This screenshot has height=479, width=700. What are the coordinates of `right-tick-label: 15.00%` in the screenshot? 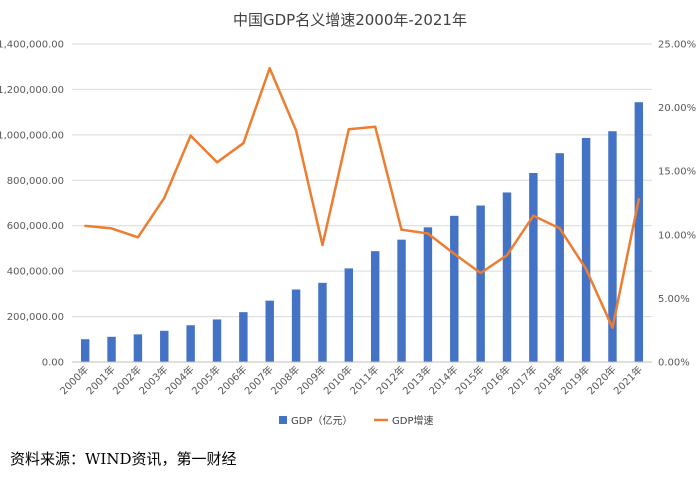 It's located at (677, 172).